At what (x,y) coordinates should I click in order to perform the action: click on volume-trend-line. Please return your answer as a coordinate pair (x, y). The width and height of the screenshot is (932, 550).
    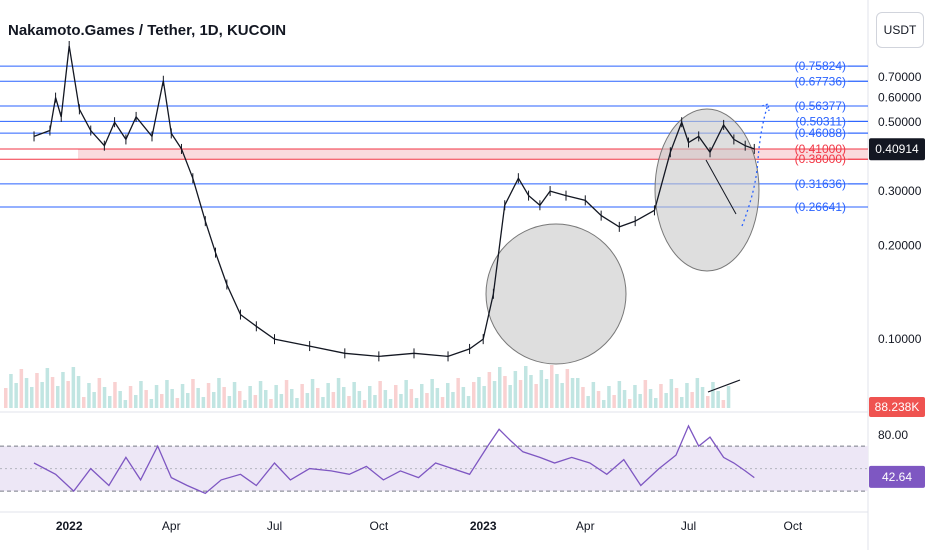
    Looking at the image, I should click on (724, 386).